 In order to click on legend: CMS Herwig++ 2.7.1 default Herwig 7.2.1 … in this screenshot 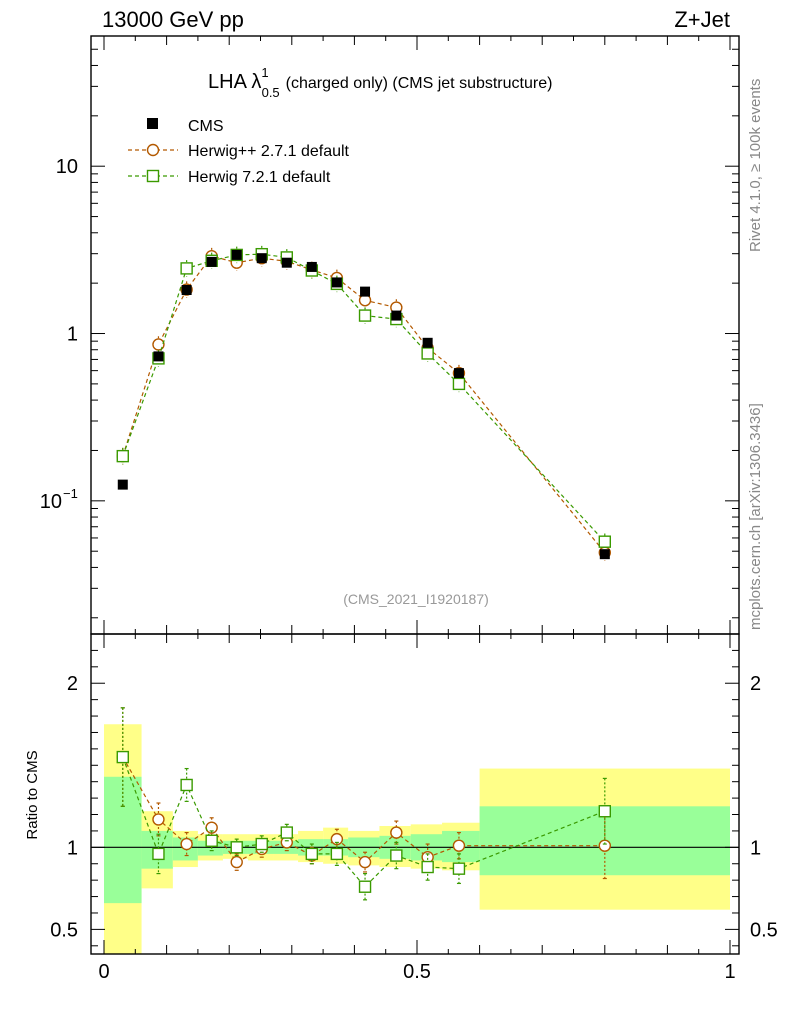, I will do `click(239, 152)`.